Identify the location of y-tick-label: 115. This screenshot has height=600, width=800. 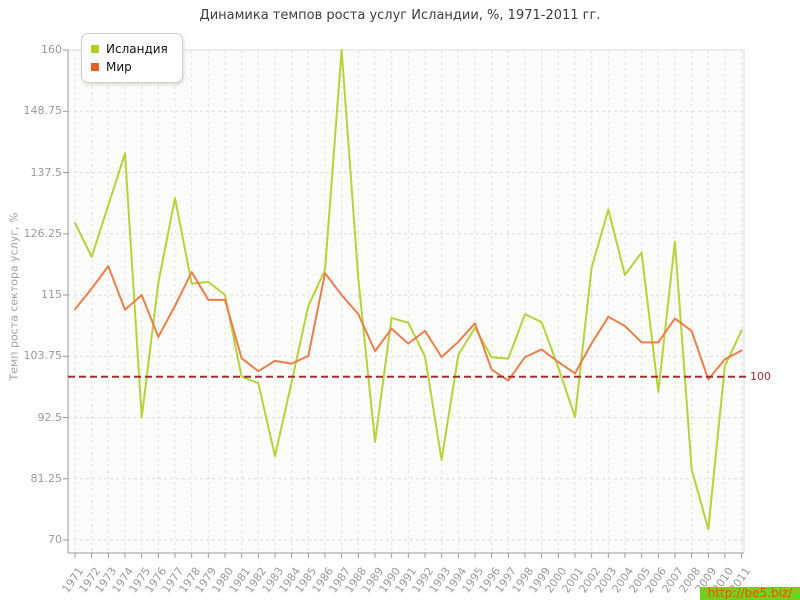
(51, 294).